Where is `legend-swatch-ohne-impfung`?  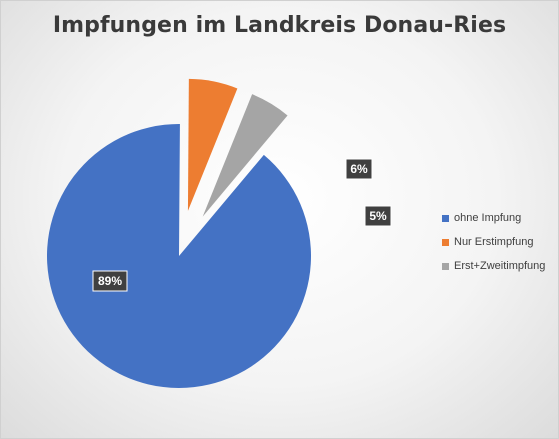
legend-swatch-ohne-impfung is located at coordinates (445, 218).